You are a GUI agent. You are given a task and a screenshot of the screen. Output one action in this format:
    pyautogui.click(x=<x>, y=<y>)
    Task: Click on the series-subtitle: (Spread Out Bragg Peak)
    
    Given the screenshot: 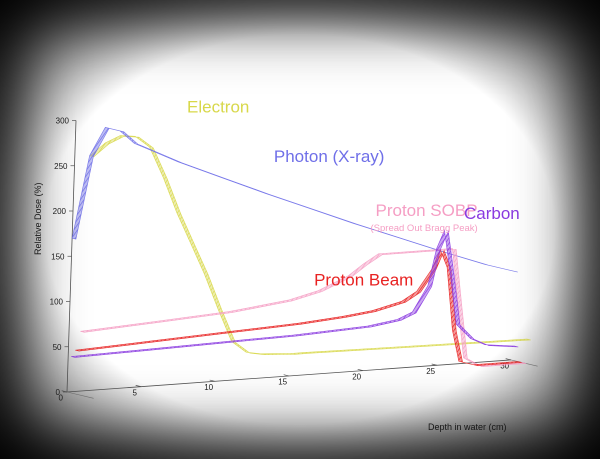 What is the action you would take?
    pyautogui.click(x=424, y=228)
    